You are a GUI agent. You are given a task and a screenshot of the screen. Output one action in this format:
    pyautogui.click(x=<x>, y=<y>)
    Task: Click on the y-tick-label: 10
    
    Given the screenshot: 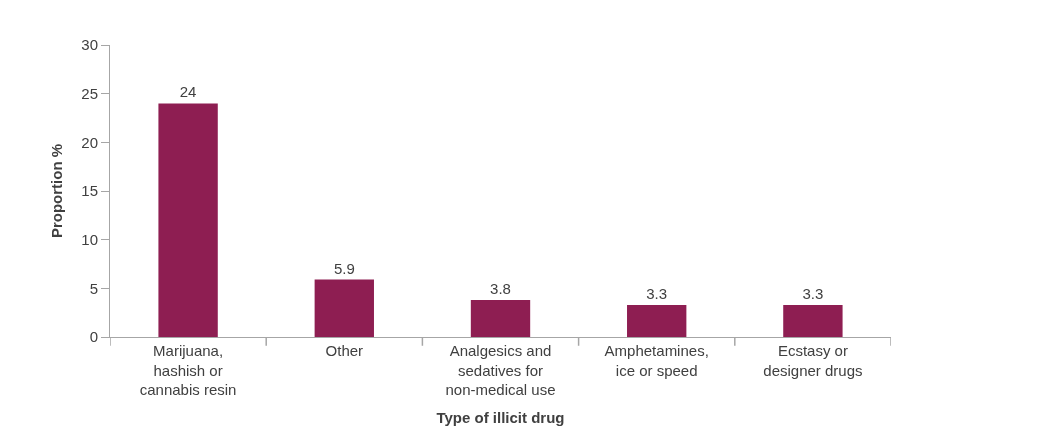 What is the action you would take?
    pyautogui.click(x=89, y=239)
    